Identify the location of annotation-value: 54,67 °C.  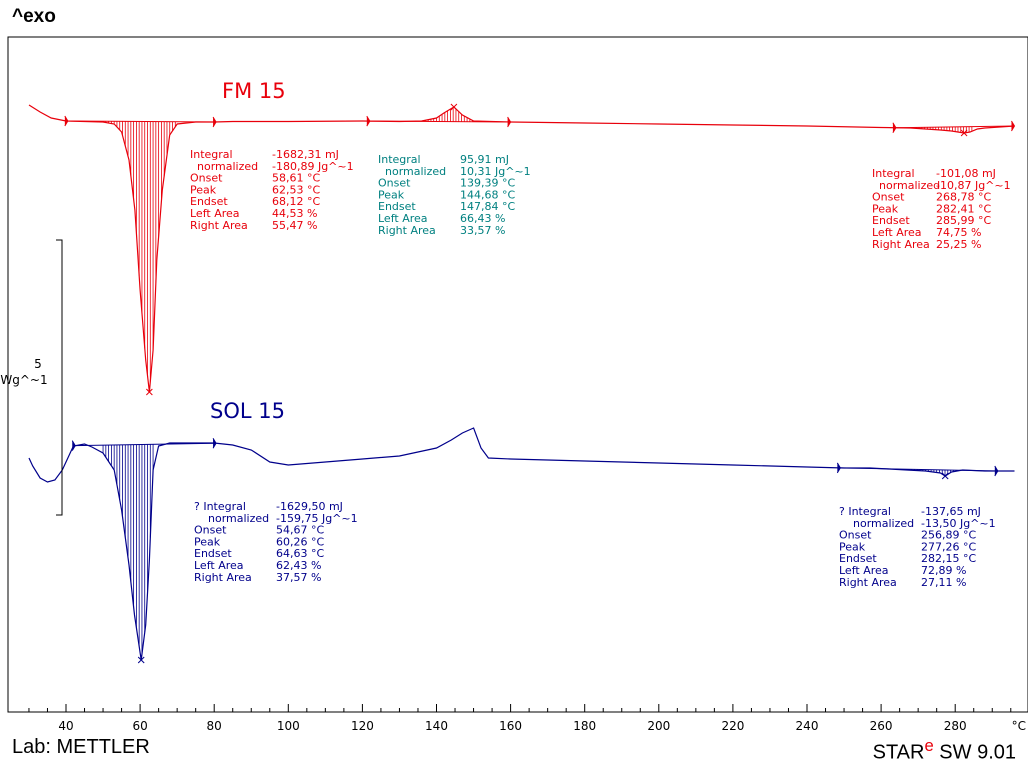
(300, 530).